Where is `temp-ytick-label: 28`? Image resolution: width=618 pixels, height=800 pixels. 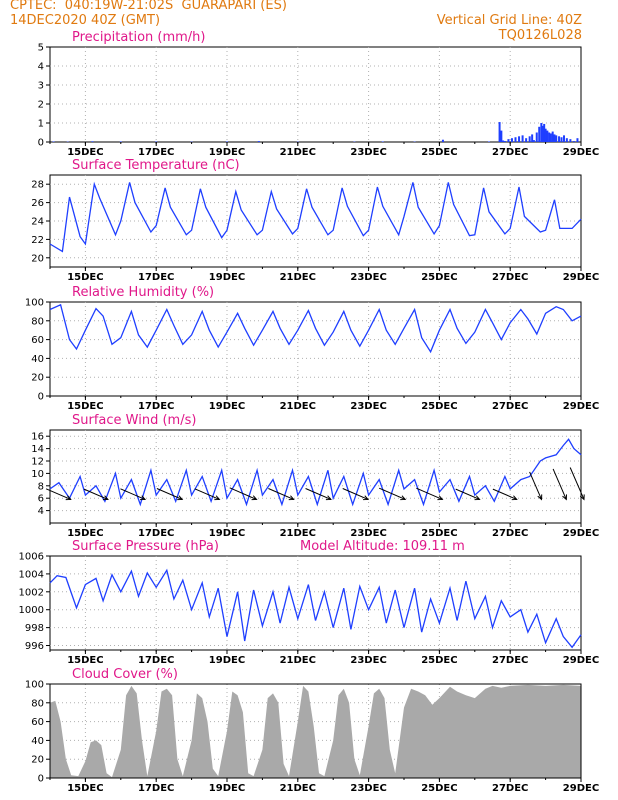 temp-ytick-label: 28 is located at coordinates (37, 185).